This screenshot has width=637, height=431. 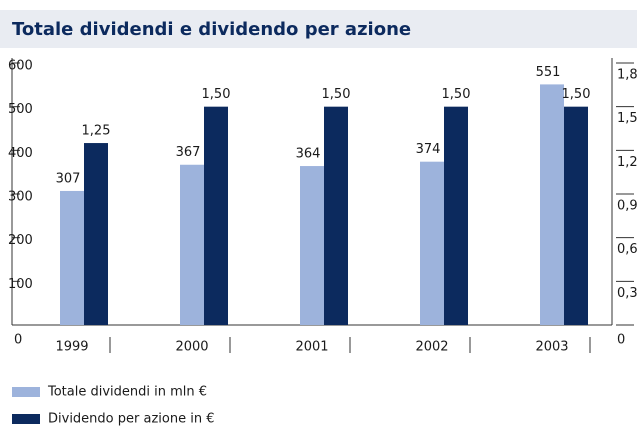 I want to click on y2-tick-label: 0,6, so click(x=627, y=249).